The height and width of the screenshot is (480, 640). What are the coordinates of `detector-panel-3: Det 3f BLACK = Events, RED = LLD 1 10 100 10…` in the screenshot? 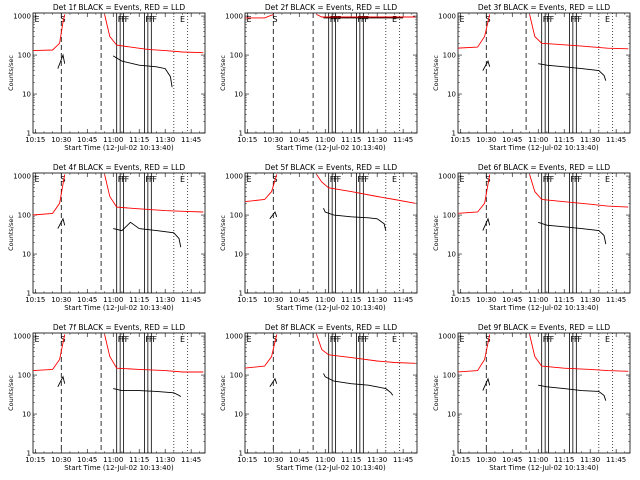 It's located at (531, 77).